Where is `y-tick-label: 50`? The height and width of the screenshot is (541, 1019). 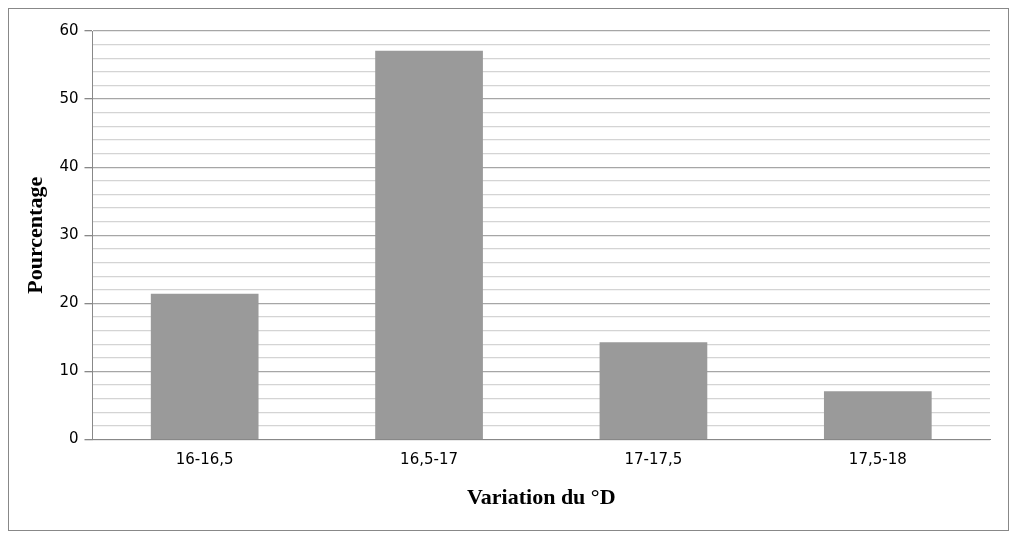 y-tick-label: 50 is located at coordinates (69, 97).